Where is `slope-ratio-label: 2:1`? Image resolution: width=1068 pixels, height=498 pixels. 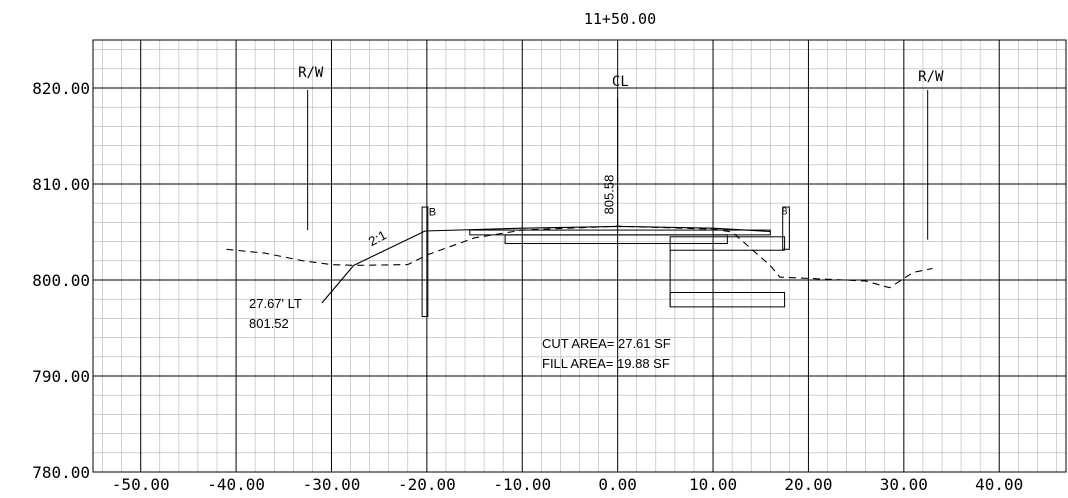
slope-ratio-label: 2:1 is located at coordinates (377, 238).